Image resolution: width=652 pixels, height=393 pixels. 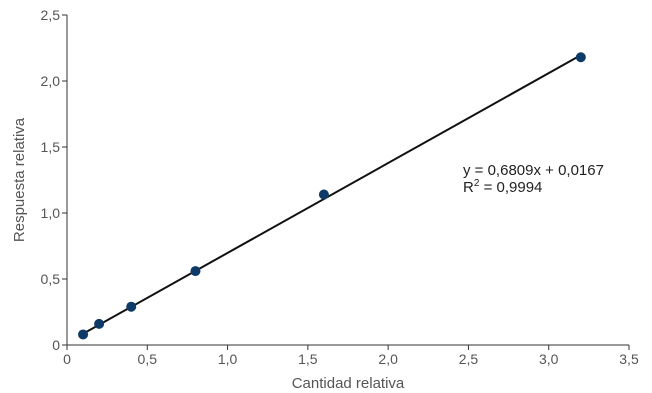 What do you see at coordinates (388, 359) in the screenshot?
I see `x-tick-label: 2,0` at bounding box center [388, 359].